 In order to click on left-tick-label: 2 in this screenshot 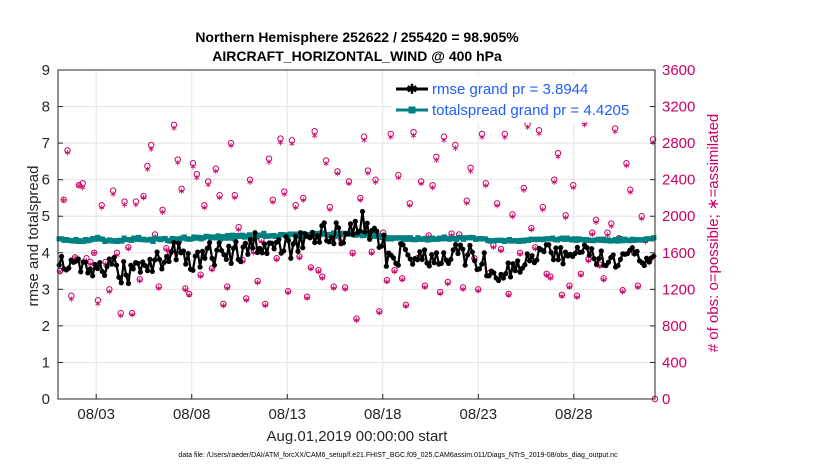, I will do `click(46, 326)`.